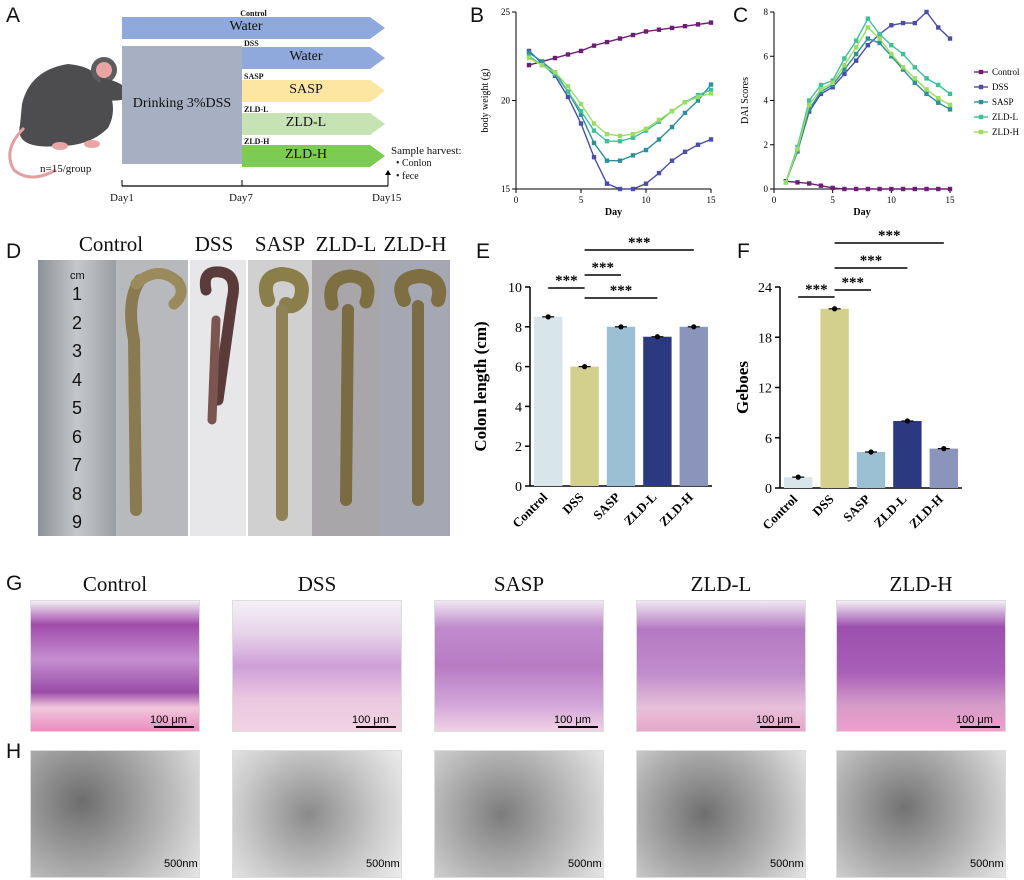 The image size is (1024, 880). Describe the element at coordinates (251, 43) in the screenshot. I see `group-tag-dss: DSS` at that location.